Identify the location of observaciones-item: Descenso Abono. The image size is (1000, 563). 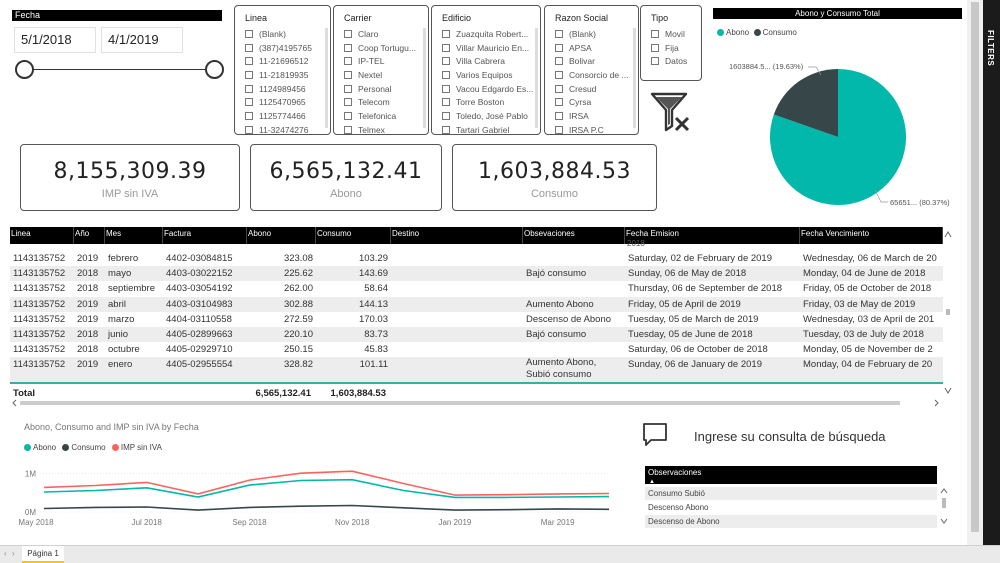
(678, 507).